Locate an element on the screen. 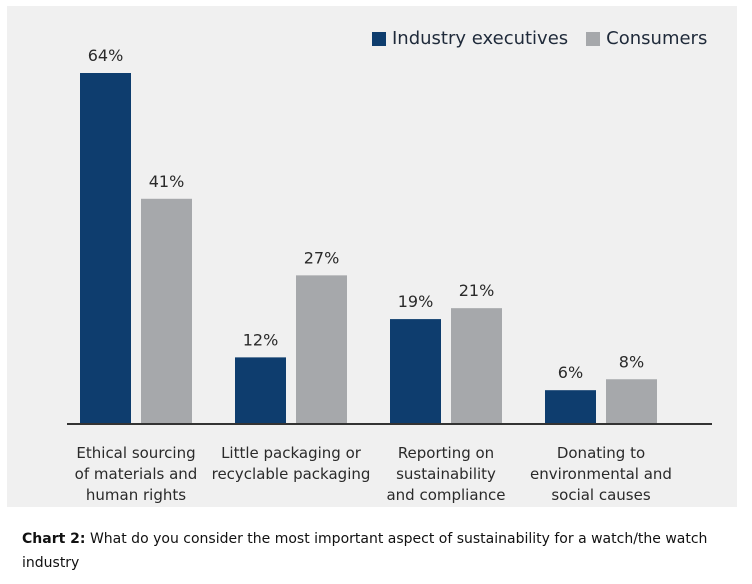  category-label-line: and compliance is located at coordinates (446, 495).